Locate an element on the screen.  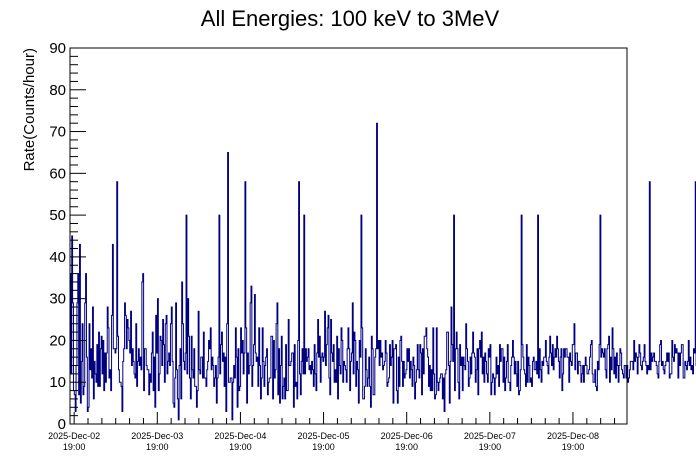
x-tick-date: 2025-Dec-06 is located at coordinates (407, 436).